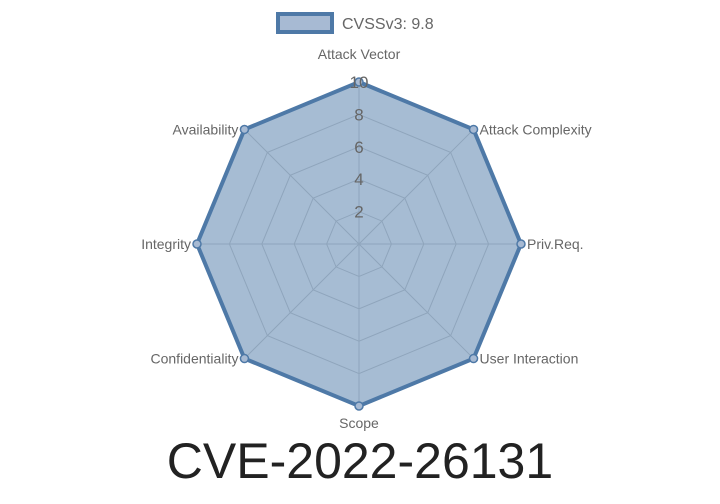 This screenshot has width=720, height=504. I want to click on axis-label: Integrity, so click(166, 244).